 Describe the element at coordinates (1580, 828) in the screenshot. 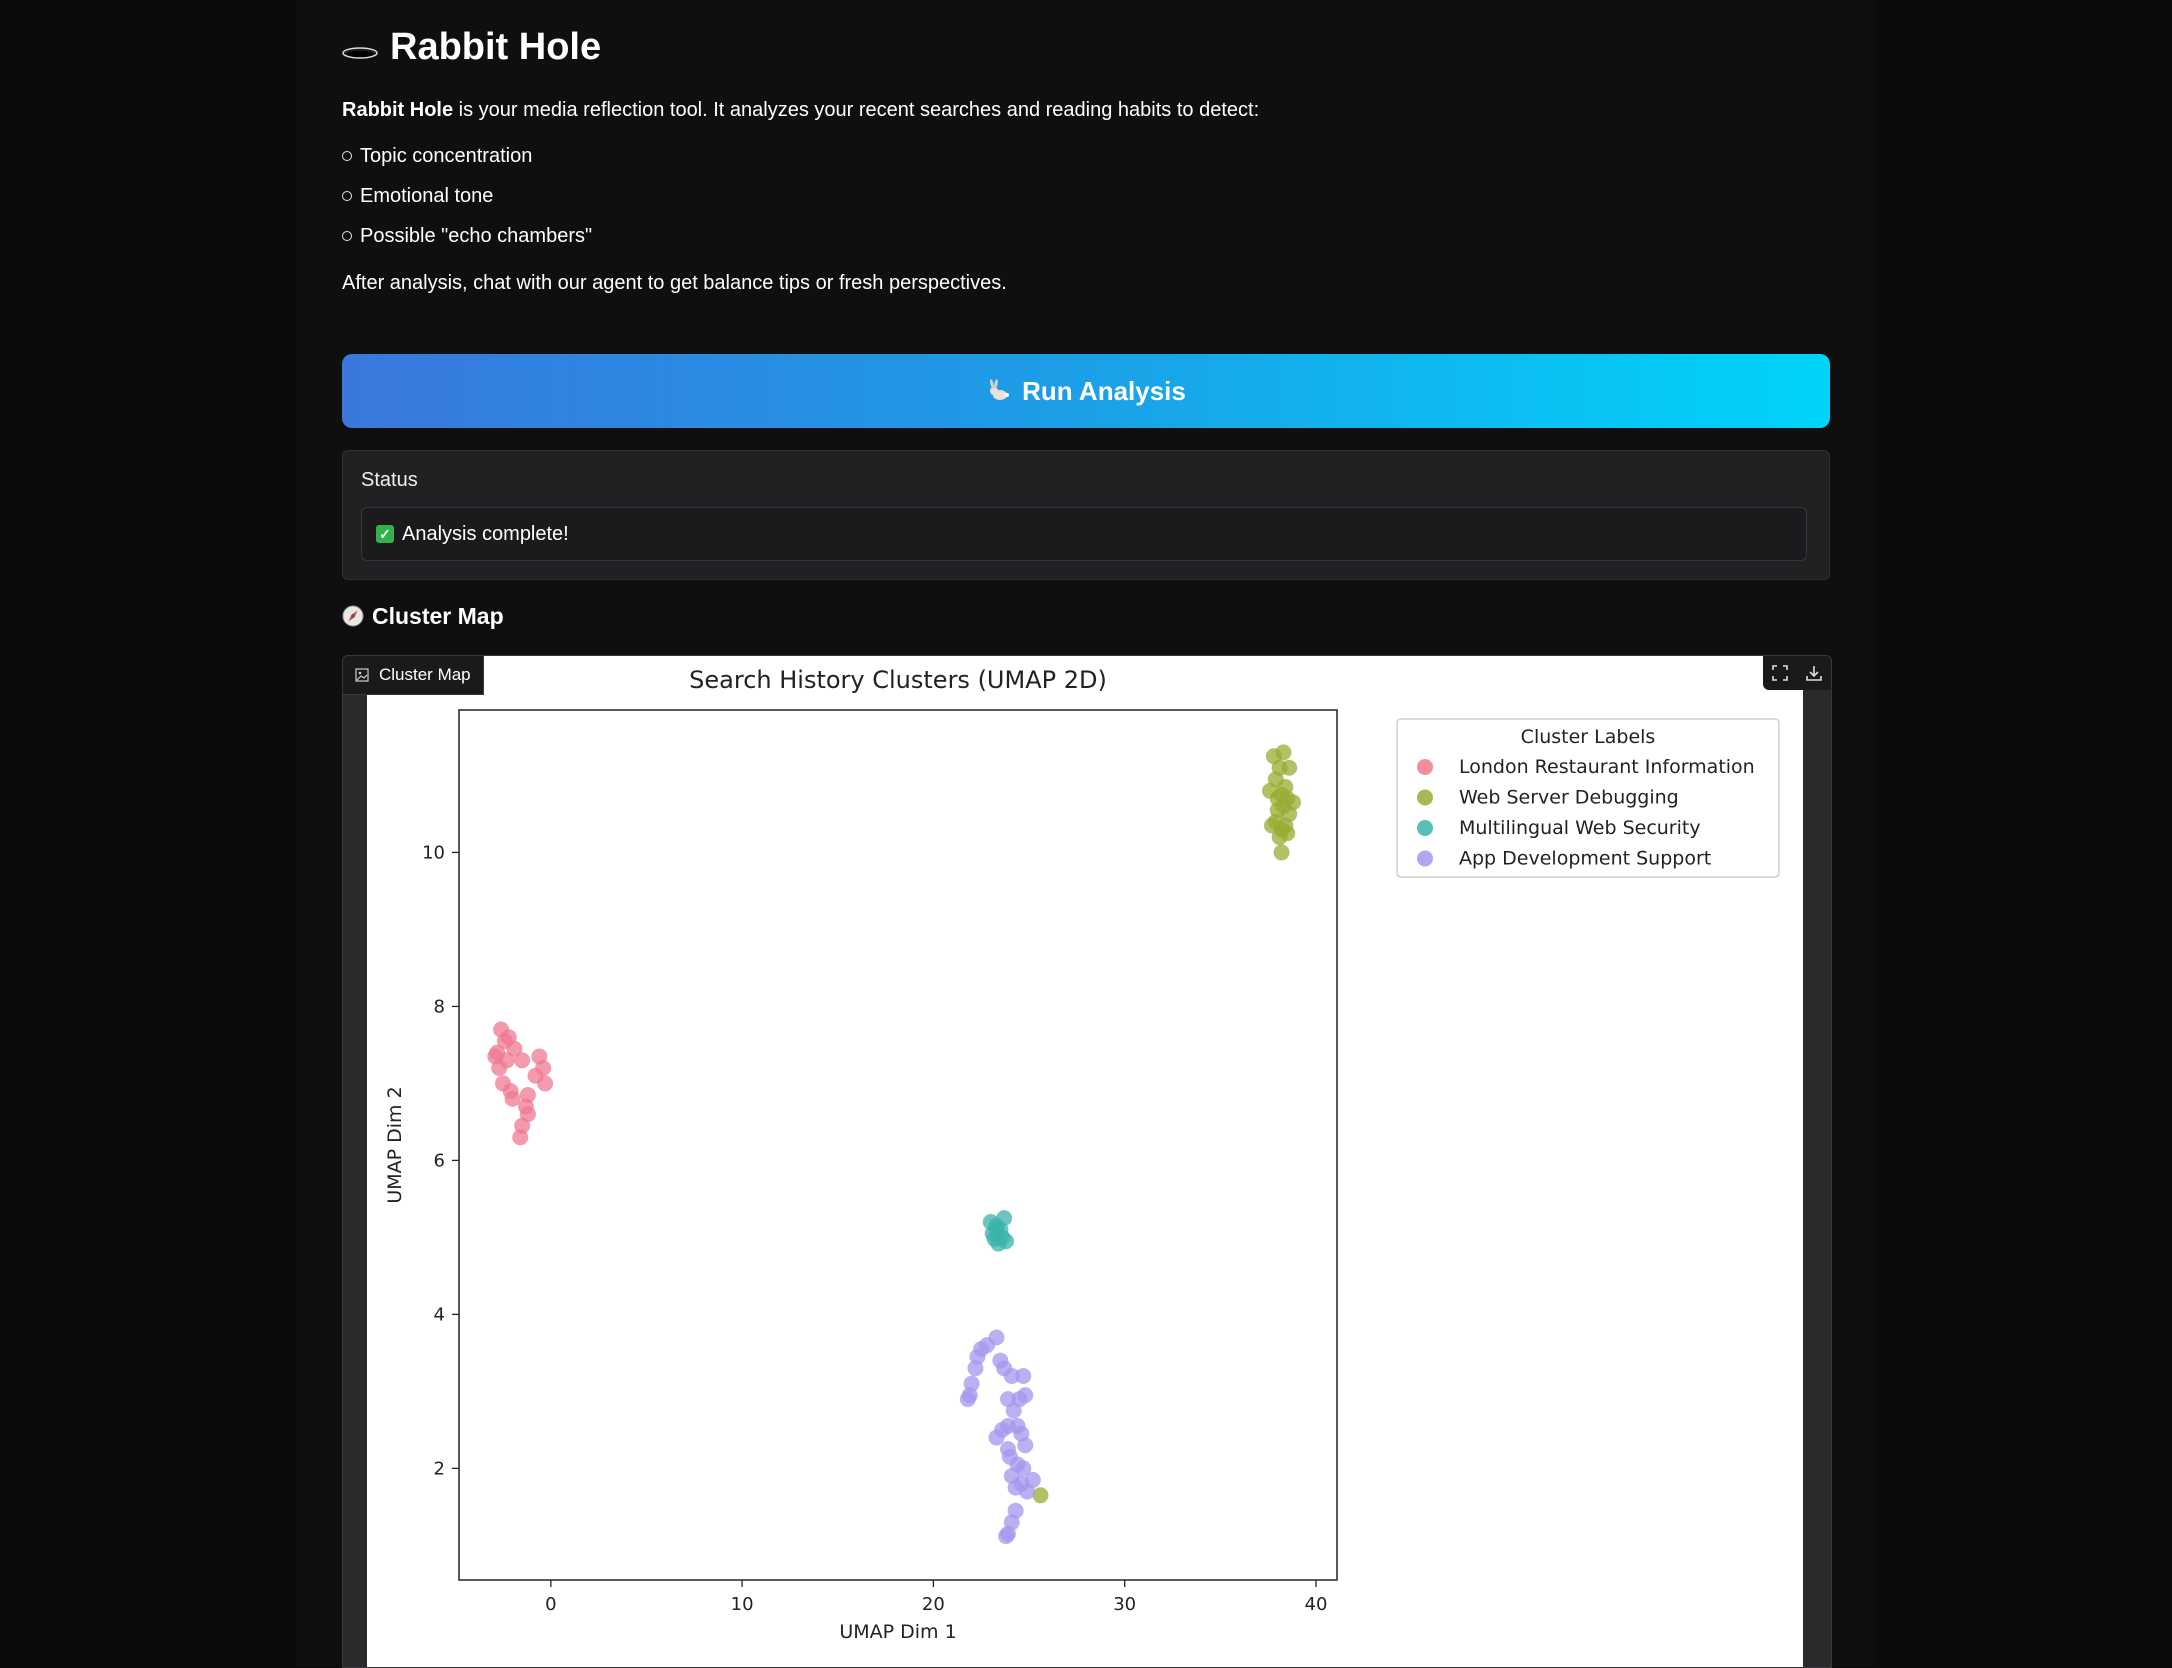

I see `legend-label: Multilingual Web Security` at that location.